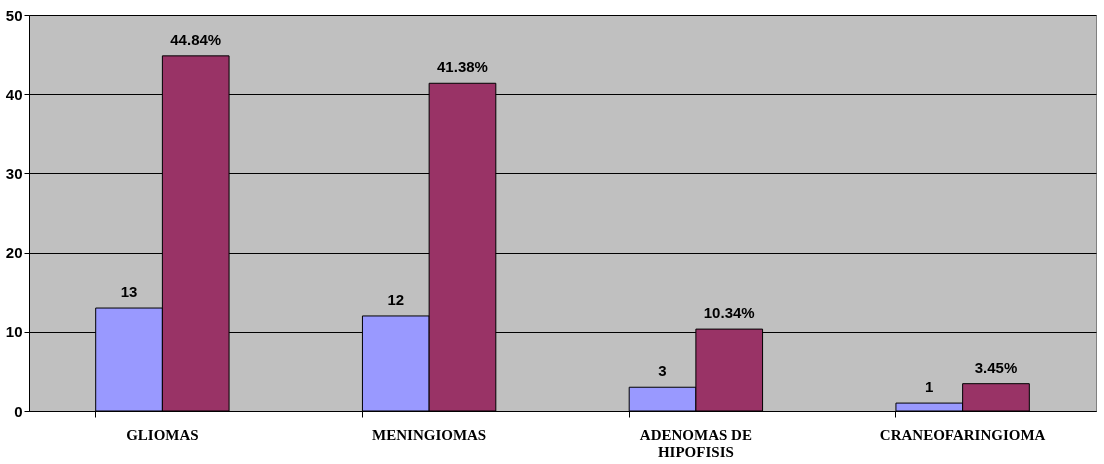  What do you see at coordinates (196, 39) in the screenshot?
I see `data-label: 44.84%` at bounding box center [196, 39].